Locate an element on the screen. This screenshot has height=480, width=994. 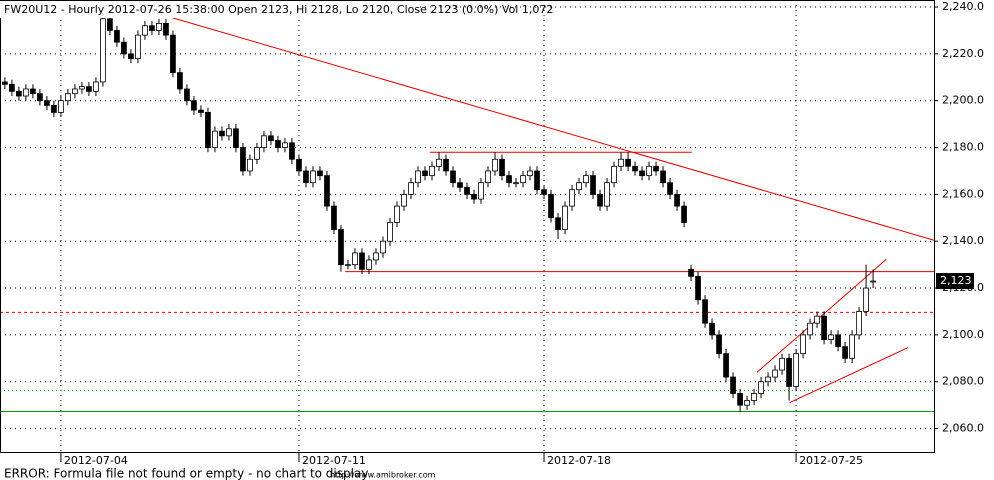
x-tick-label: 2012-07-18 is located at coordinates (579, 460).